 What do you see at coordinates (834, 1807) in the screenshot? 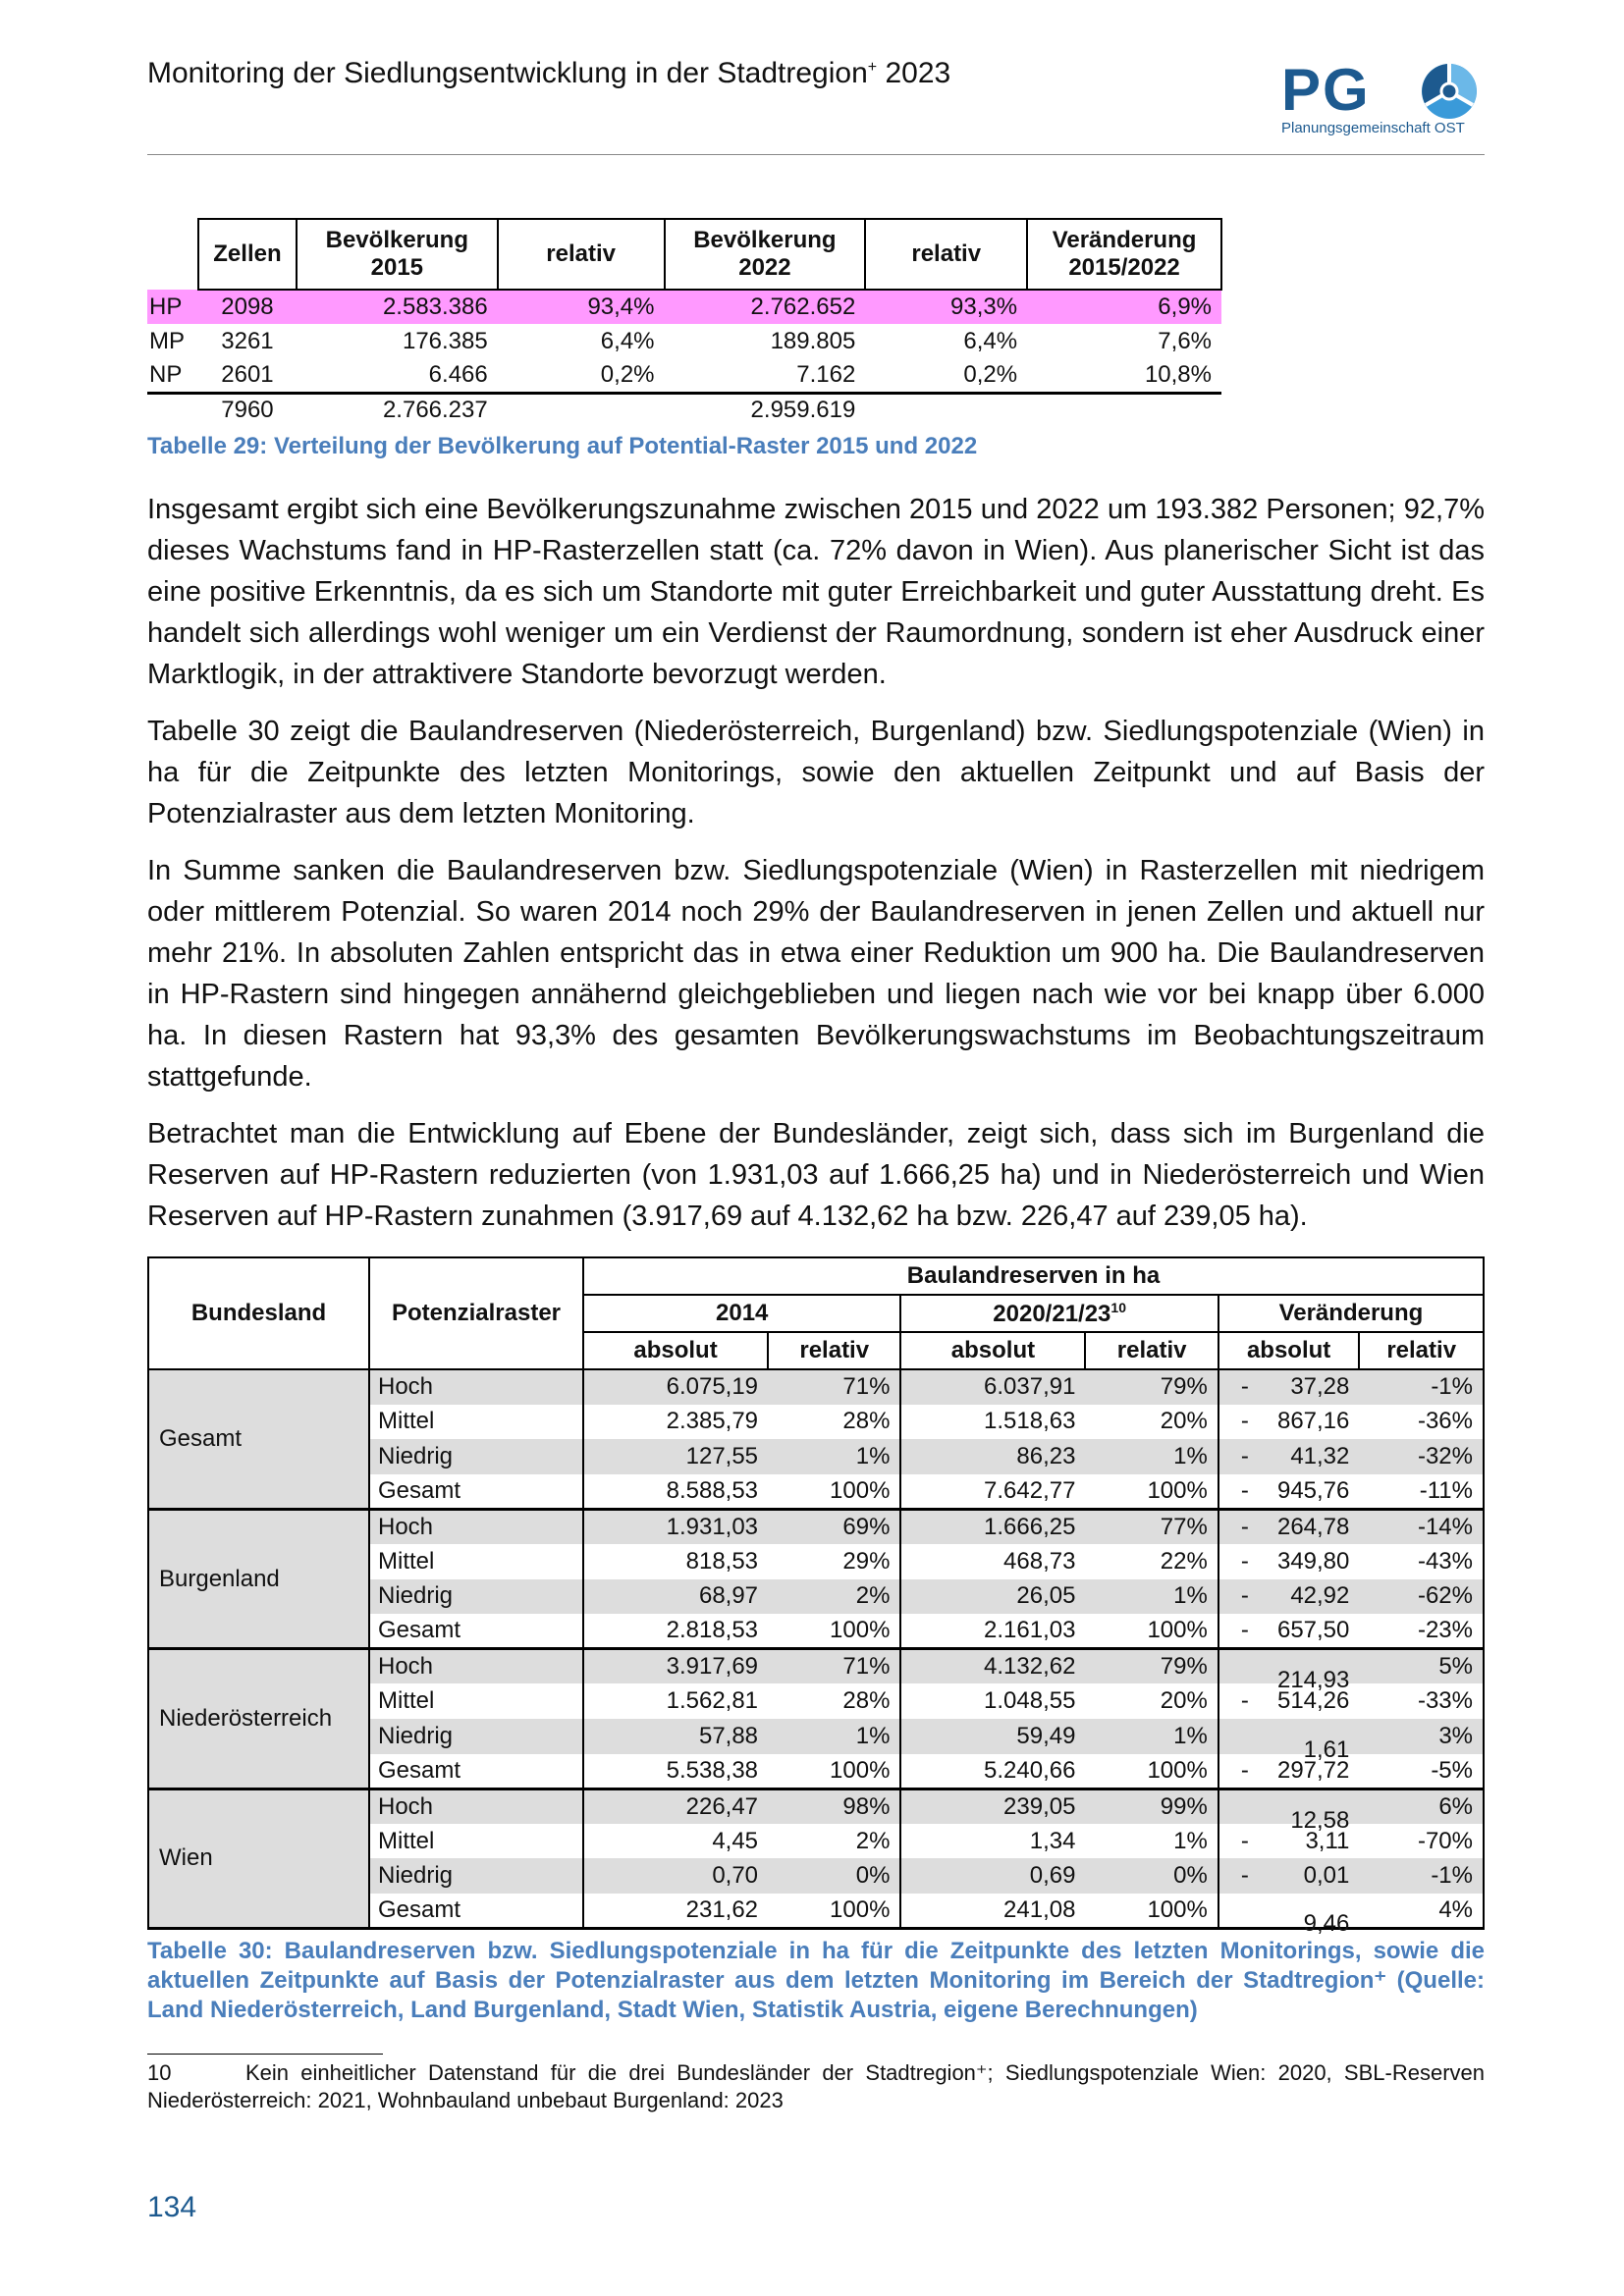
I see `table-cell: 98%` at bounding box center [834, 1807].